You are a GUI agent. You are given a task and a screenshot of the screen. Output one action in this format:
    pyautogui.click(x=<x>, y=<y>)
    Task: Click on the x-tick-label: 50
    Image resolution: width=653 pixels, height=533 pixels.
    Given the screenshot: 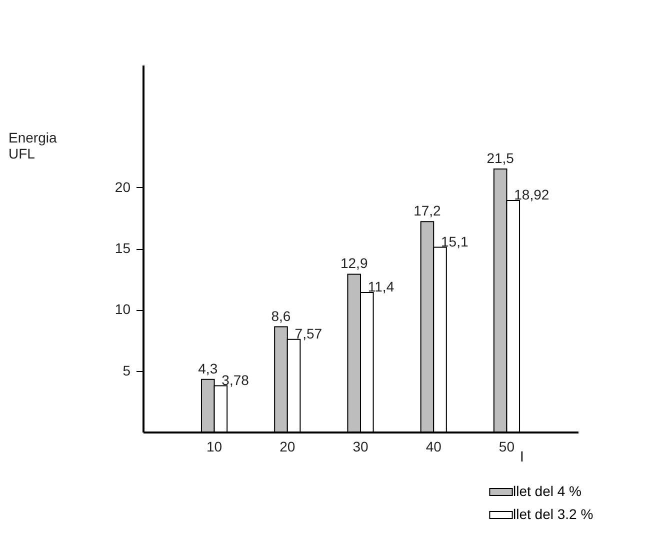 What is the action you would take?
    pyautogui.click(x=506, y=446)
    